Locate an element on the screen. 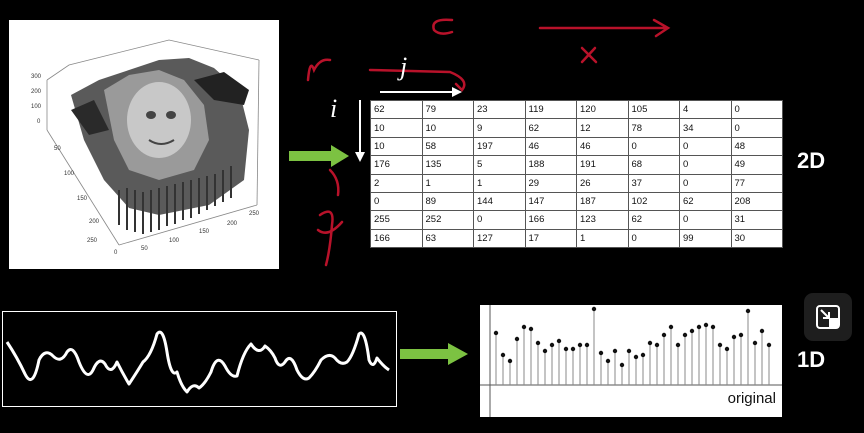 The image size is (864, 433). y-tick: 100 is located at coordinates (69, 174).